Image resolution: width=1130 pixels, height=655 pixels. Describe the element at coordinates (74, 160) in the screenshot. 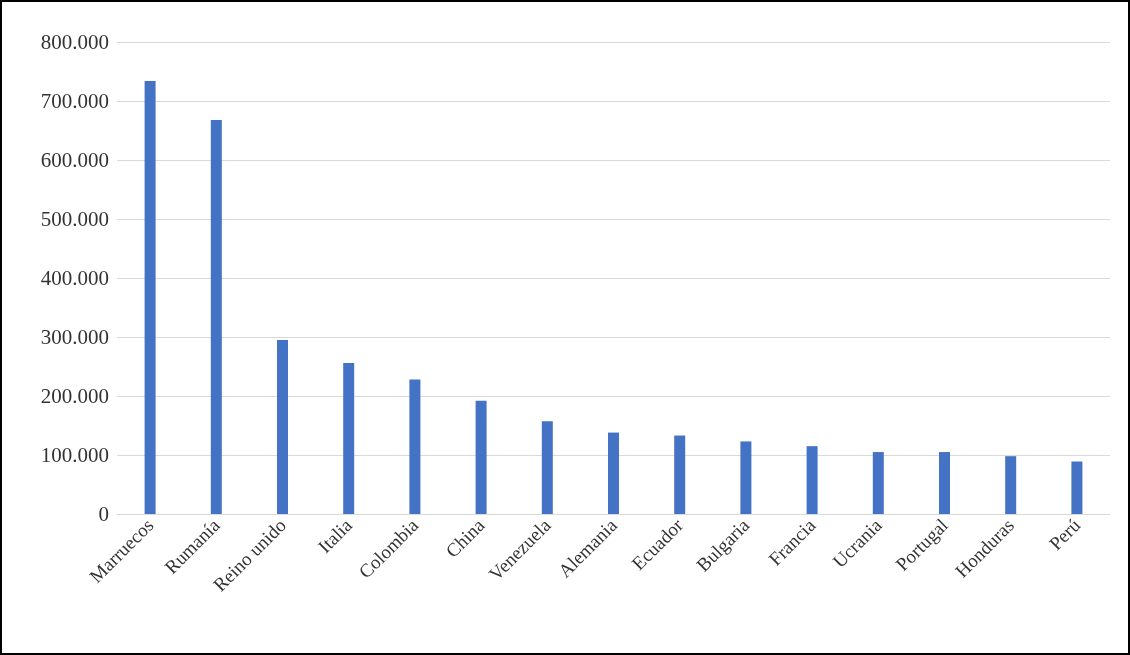

I see `y-tick-label: 600.000` at that location.